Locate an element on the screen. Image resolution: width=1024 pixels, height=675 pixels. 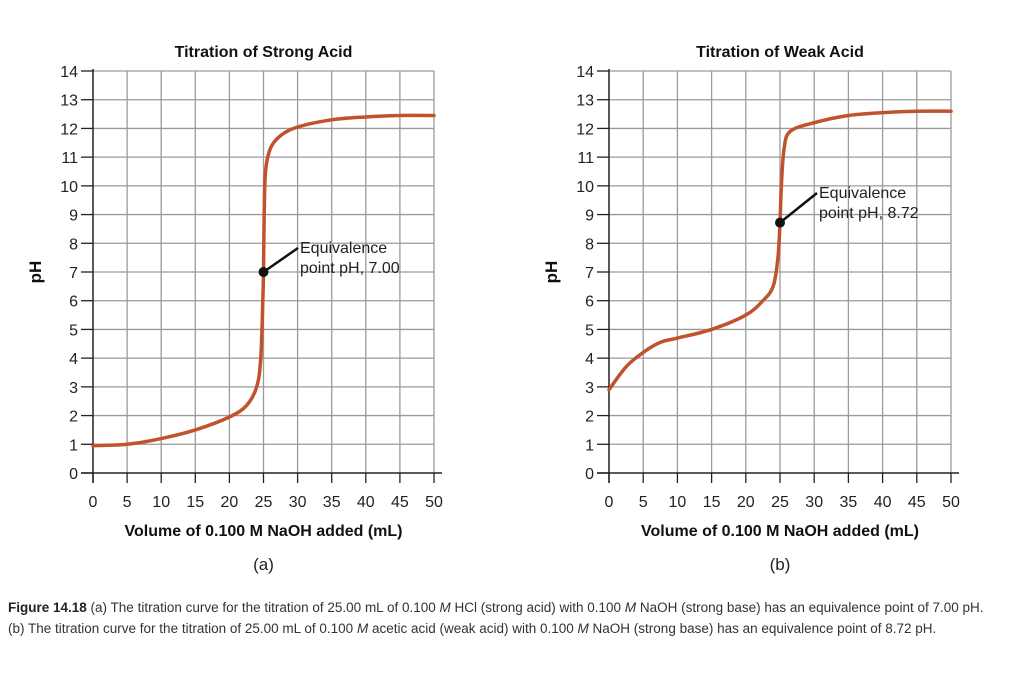
annotation-line-2: point pH, 8.72 is located at coordinates (869, 213).